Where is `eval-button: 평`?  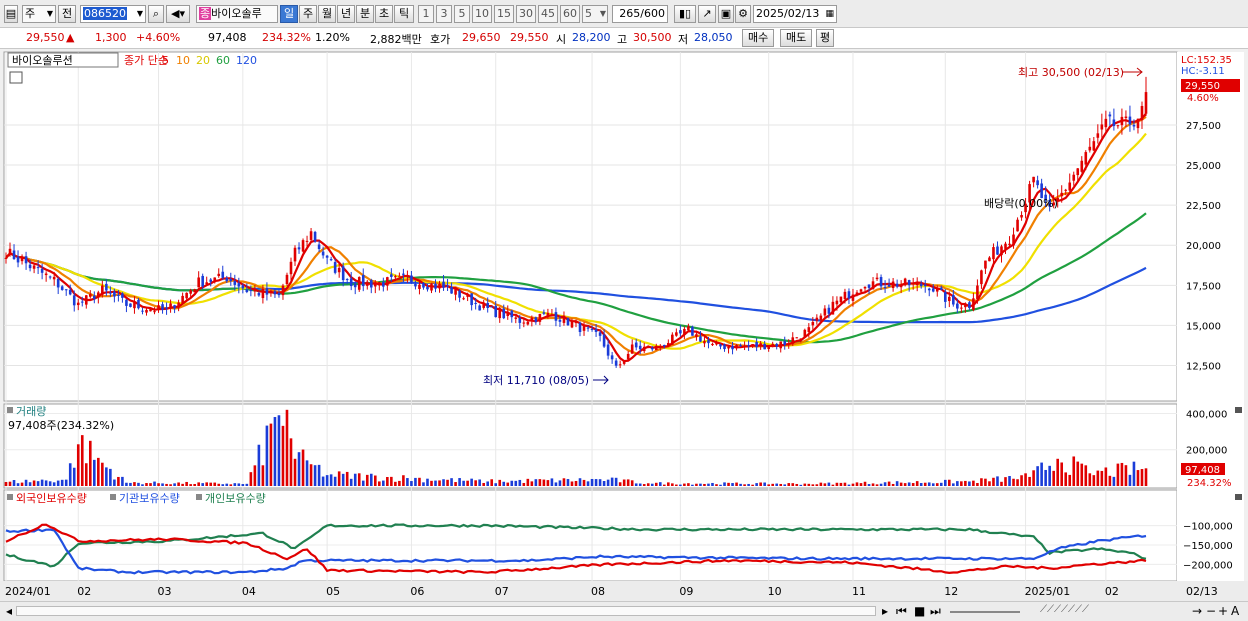 eval-button: 평 is located at coordinates (825, 38).